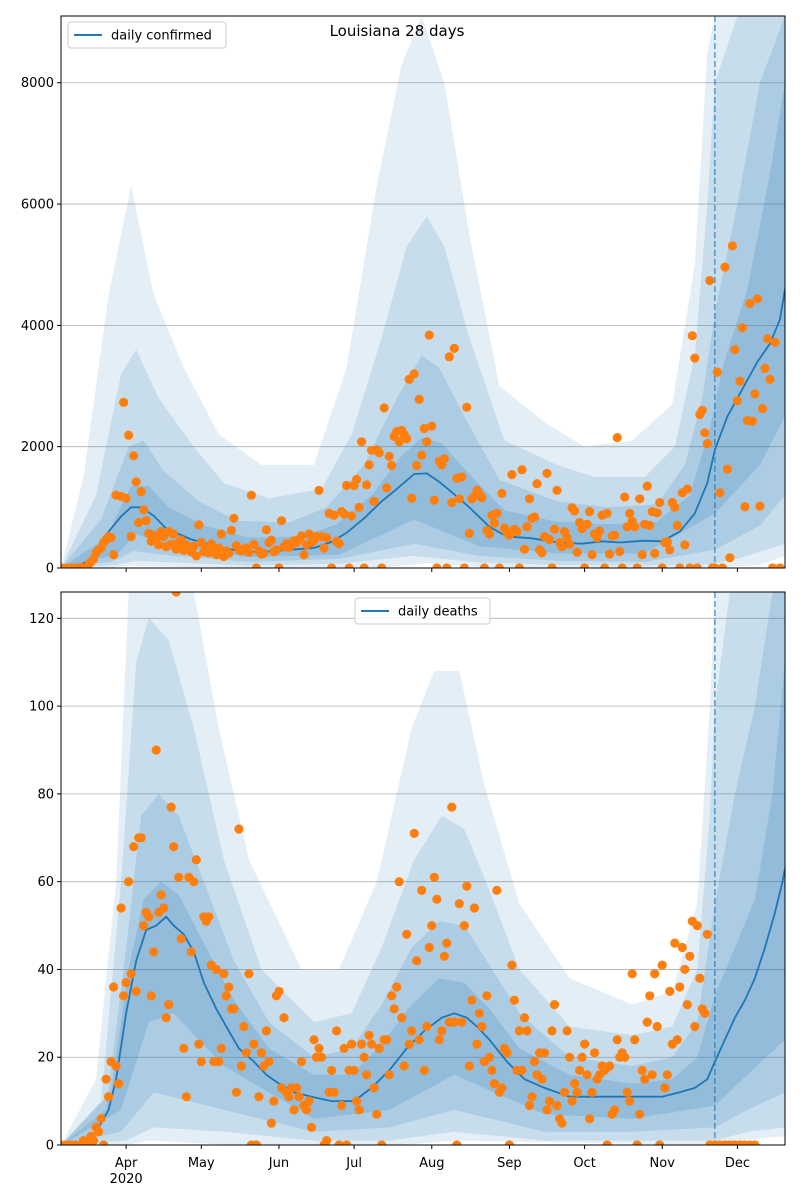 This screenshot has width=800, height=1200. Describe the element at coordinates (422, 611) in the screenshot. I see `legend: daily deaths` at that location.